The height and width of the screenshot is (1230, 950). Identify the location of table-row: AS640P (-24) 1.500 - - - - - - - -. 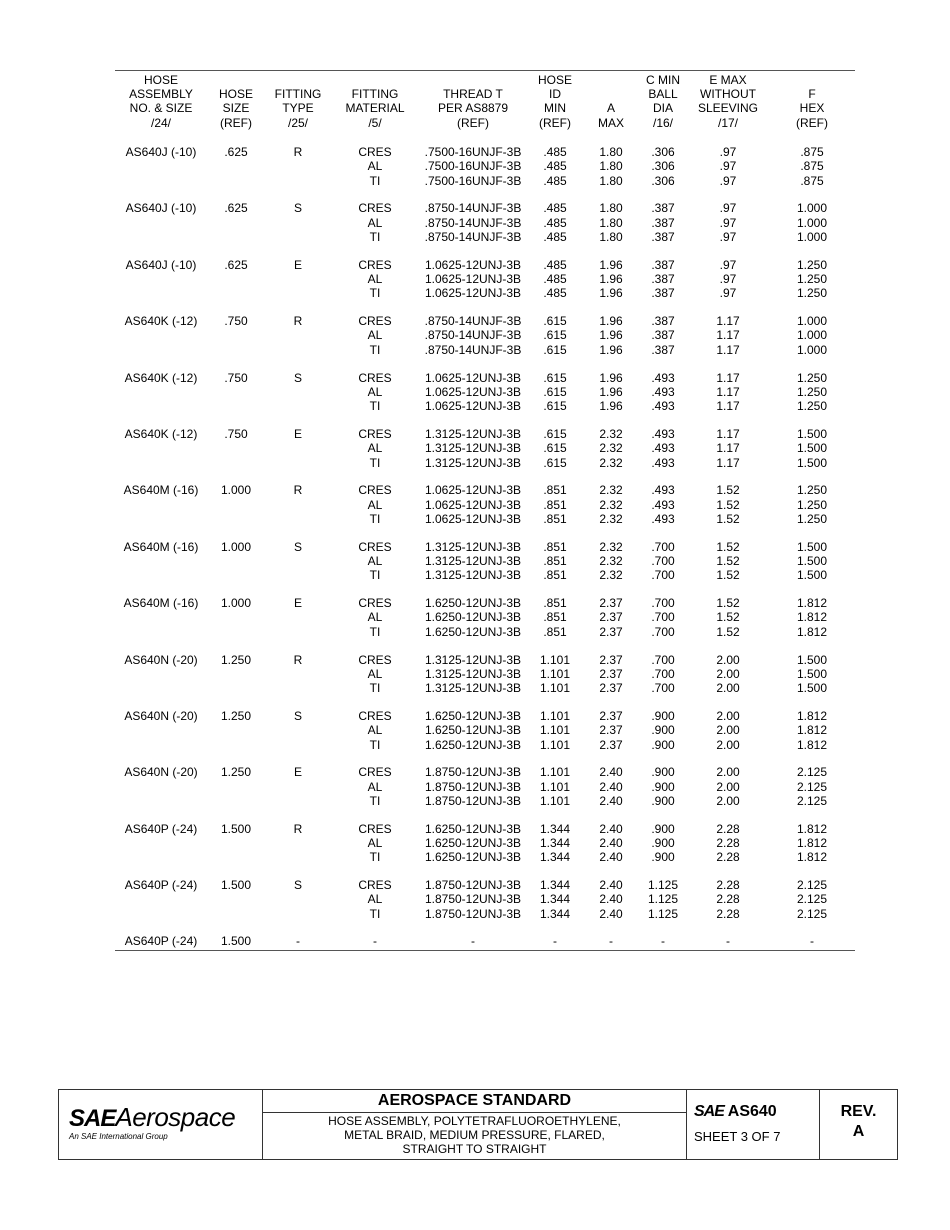
(485, 941).